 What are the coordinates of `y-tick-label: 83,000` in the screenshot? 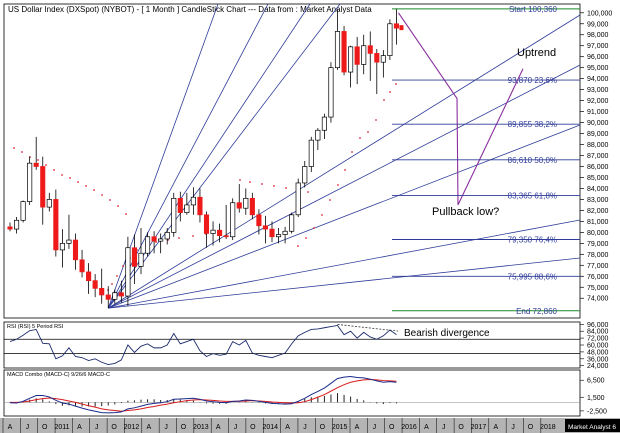 It's located at (598, 200).